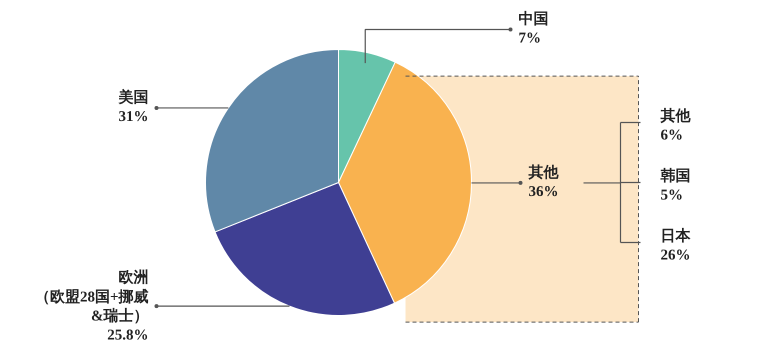  Describe the element at coordinates (127, 335) in the screenshot. I see `data-label: 25.8%` at that location.